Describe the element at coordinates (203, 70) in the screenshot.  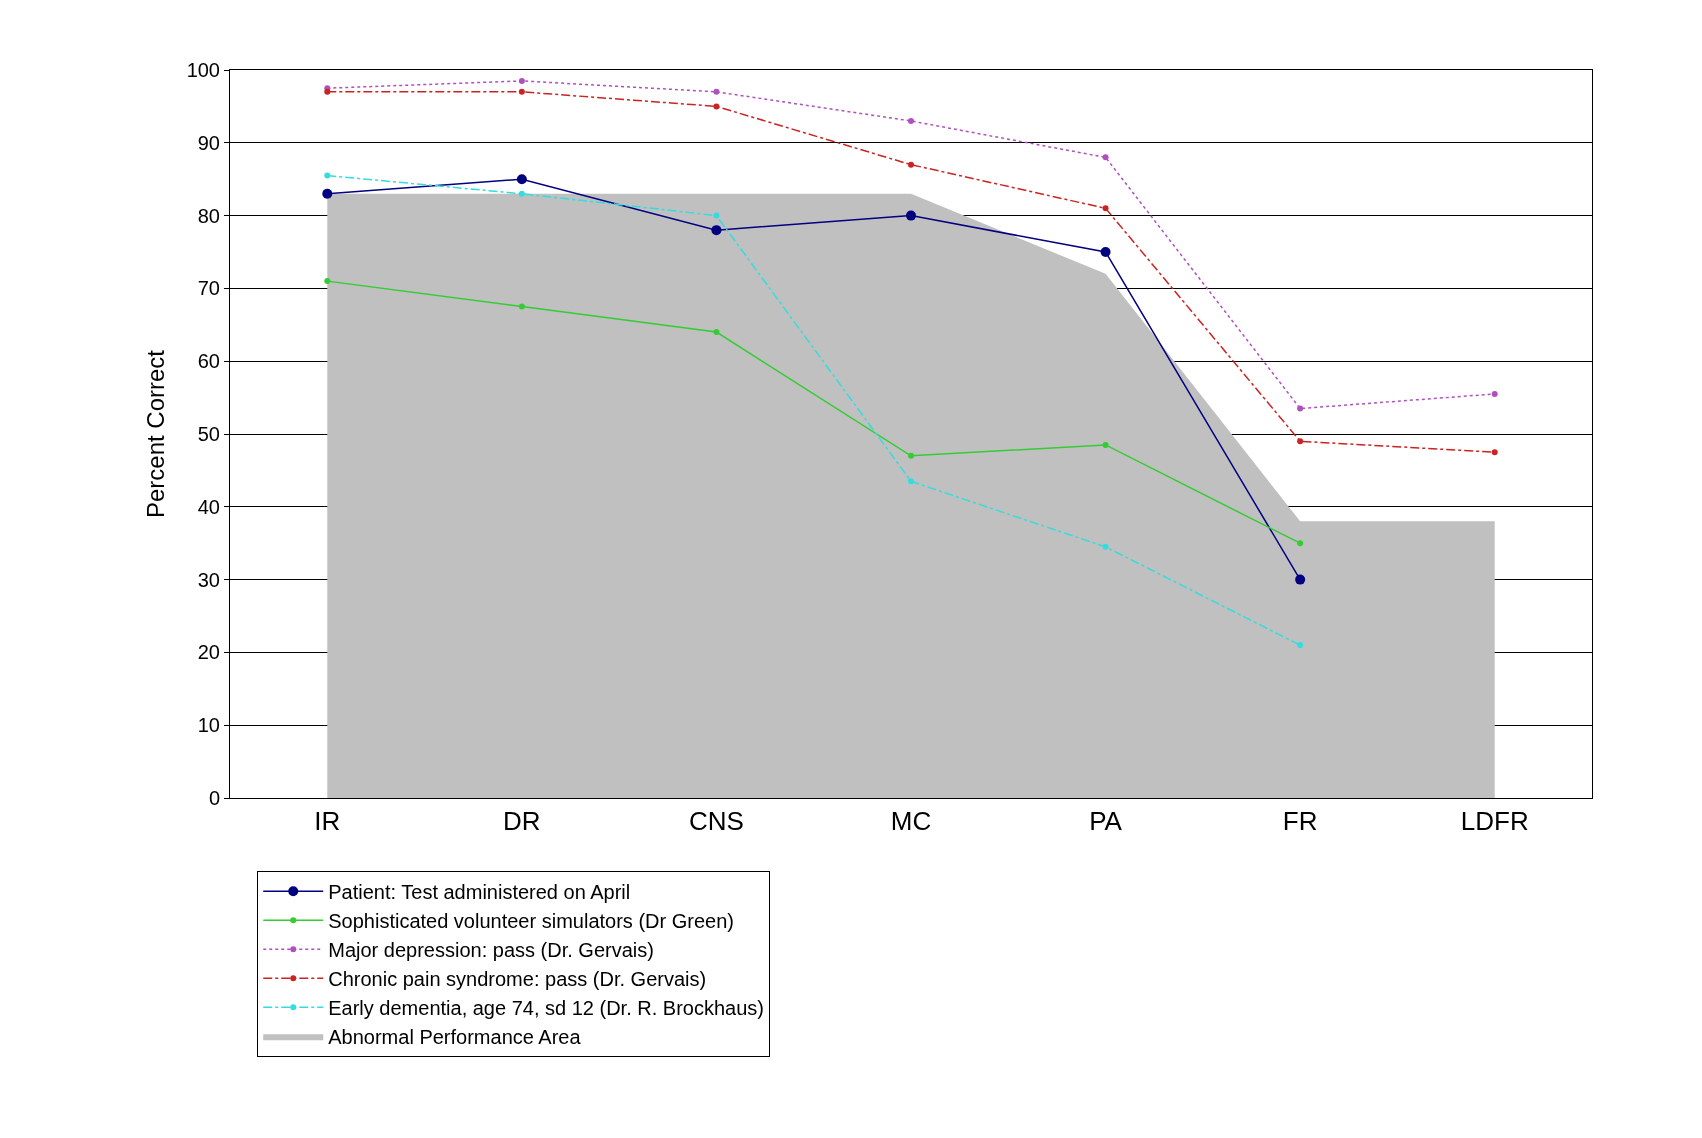
I see `y-tick-label: 100` at that location.